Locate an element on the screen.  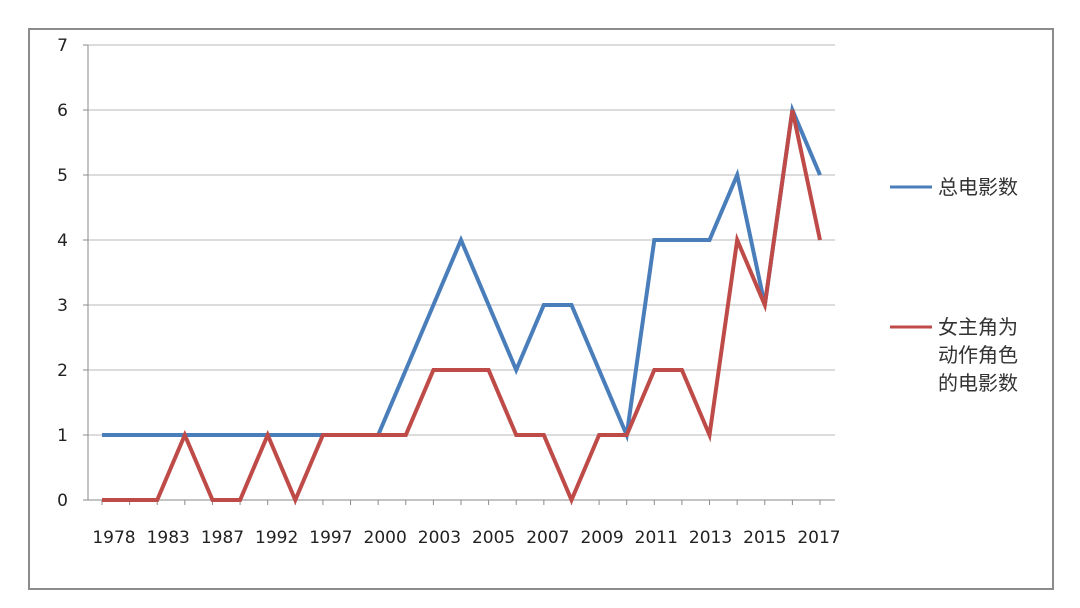
x-tick-label-2003: 2003 is located at coordinates (439, 538).